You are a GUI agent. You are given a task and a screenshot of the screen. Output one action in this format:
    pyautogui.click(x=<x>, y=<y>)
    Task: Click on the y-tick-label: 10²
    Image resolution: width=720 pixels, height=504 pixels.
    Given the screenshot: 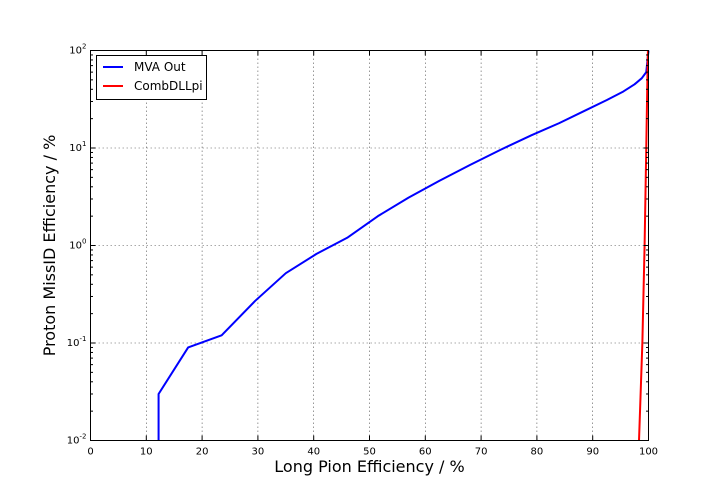 What is the action you would take?
    pyautogui.click(x=77, y=50)
    